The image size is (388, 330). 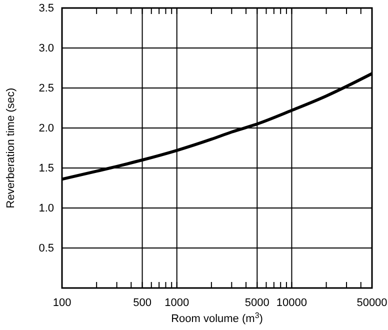 What do you see at coordinates (292, 302) in the screenshot?
I see `x-tick-label: 10000` at bounding box center [292, 302].